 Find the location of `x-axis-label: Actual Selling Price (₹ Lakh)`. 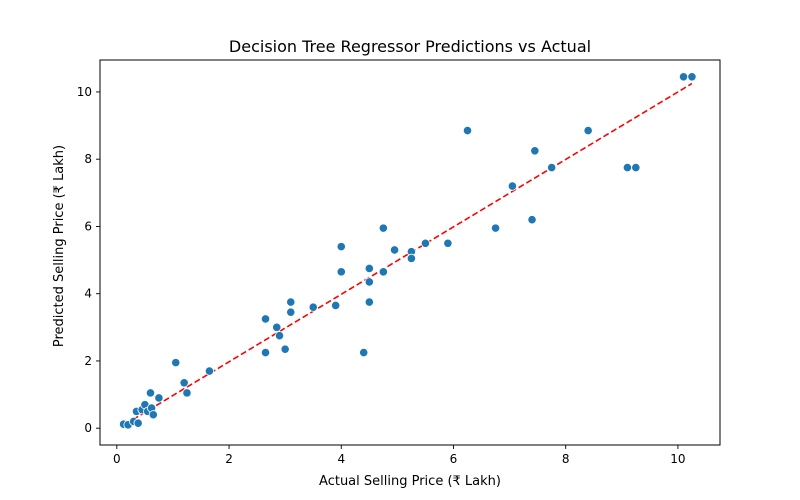

x-axis-label: Actual Selling Price (₹ Lakh) is located at coordinates (410, 481).